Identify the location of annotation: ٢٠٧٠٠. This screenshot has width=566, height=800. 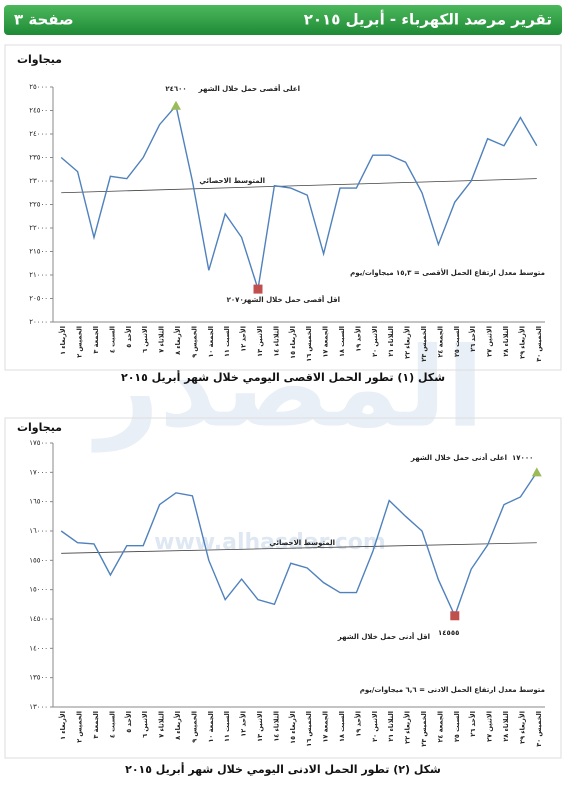
(237, 300).